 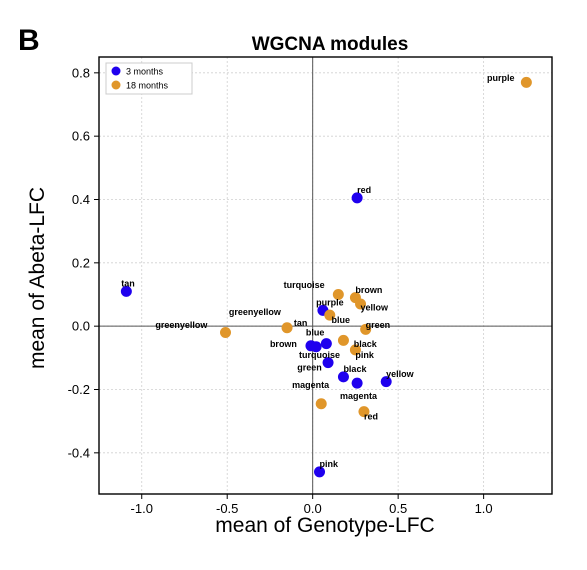 What do you see at coordinates (79, 452) in the screenshot?
I see `y-tick-label-0: -0.4` at bounding box center [79, 452].